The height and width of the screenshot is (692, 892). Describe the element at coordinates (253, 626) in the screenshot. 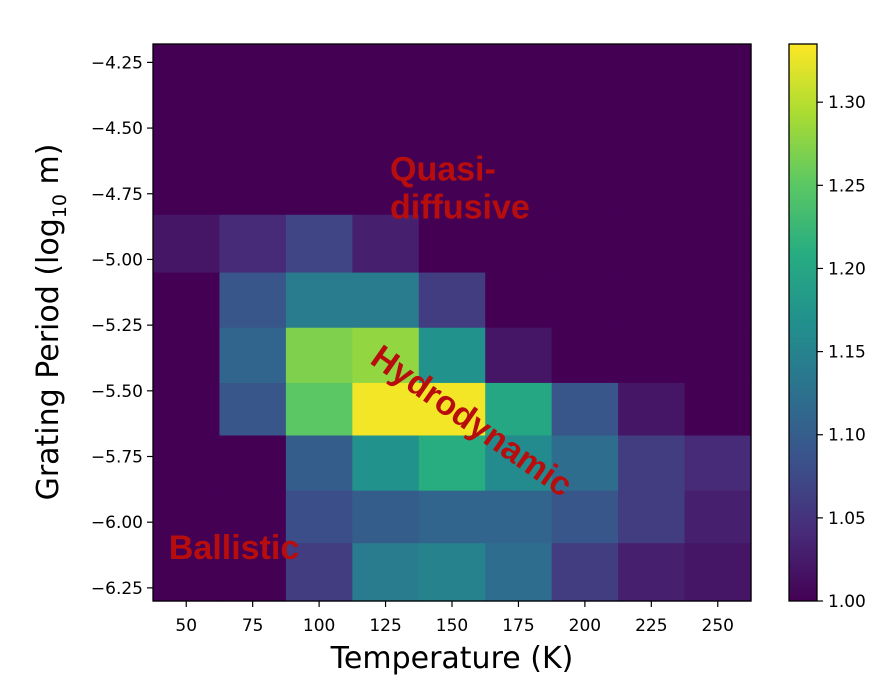

I see `x-tick-label: 75` at that location.